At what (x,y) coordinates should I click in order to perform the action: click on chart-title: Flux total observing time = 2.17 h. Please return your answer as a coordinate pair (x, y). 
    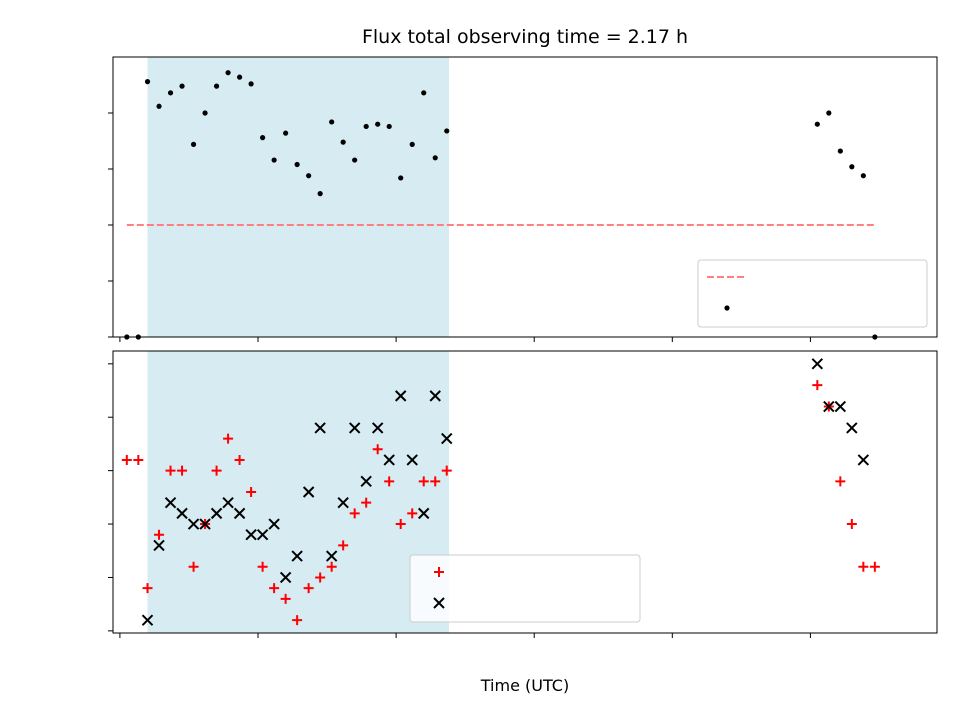
    Looking at the image, I should click on (525, 37).